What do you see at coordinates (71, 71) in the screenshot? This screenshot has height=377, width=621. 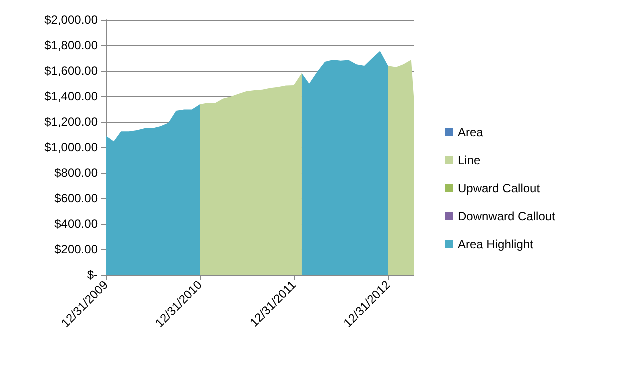 I see `y-tick-label: $1,600.00` at bounding box center [71, 71].